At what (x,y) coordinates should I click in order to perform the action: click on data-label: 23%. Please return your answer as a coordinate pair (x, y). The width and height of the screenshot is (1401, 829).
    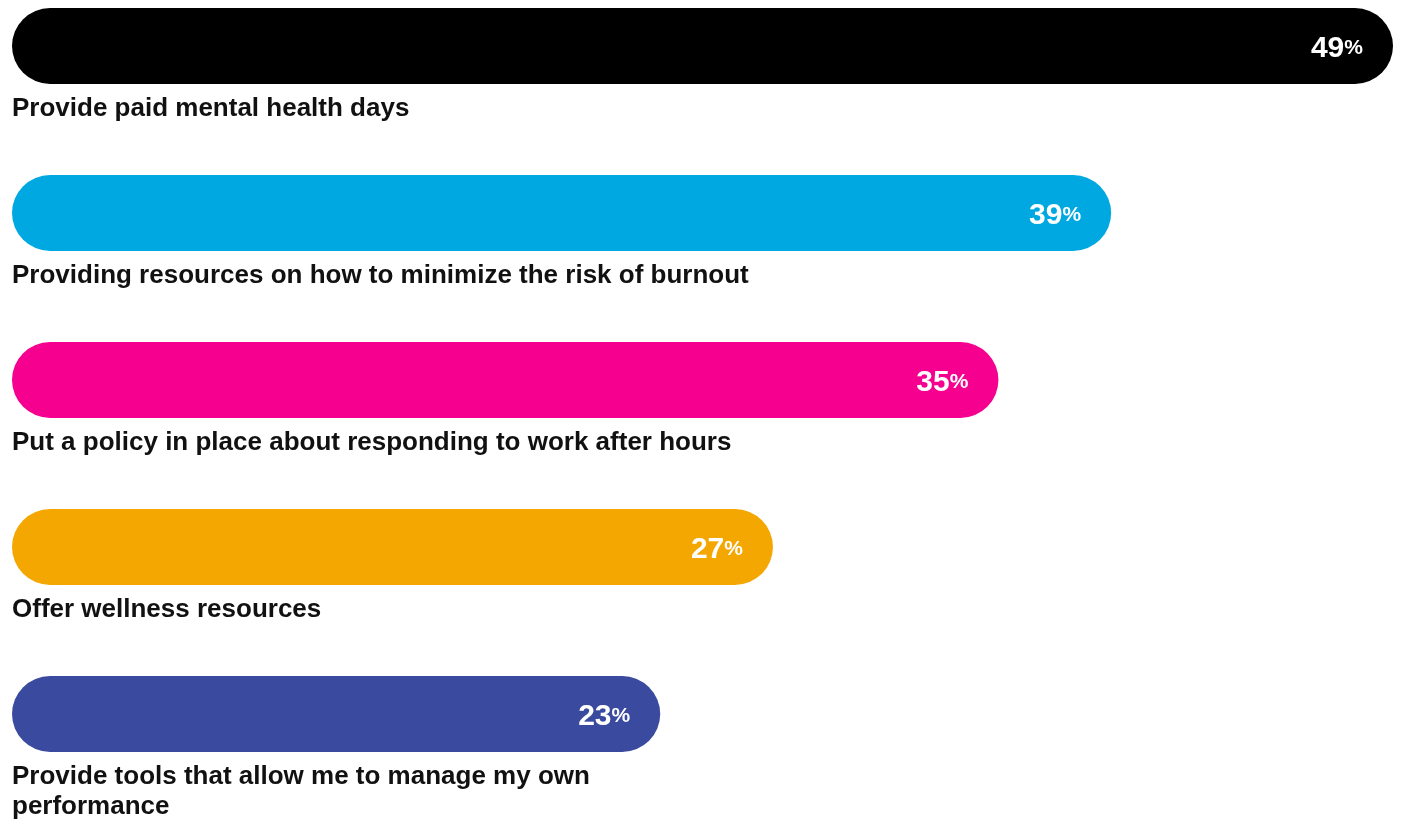
    Looking at the image, I should click on (604, 714).